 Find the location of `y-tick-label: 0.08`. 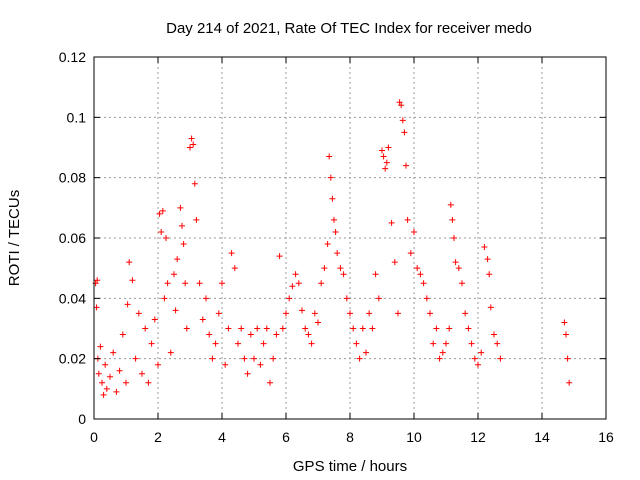

y-tick-label: 0.08 is located at coordinates (72, 178).